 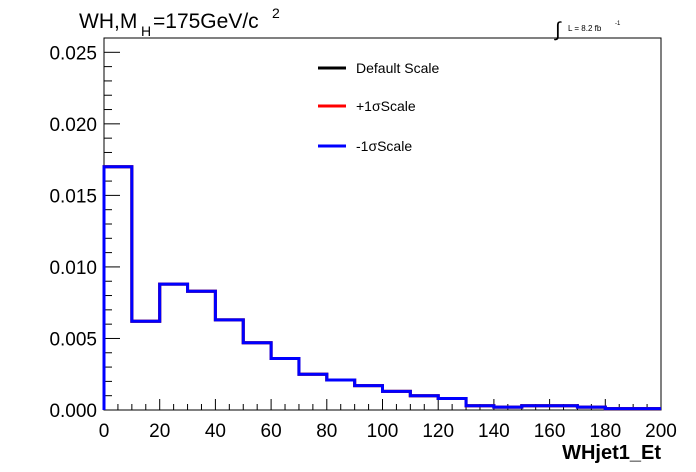 I want to click on luminosity-label: ∫ L = 8.2 fb -1, so click(x=587, y=30).